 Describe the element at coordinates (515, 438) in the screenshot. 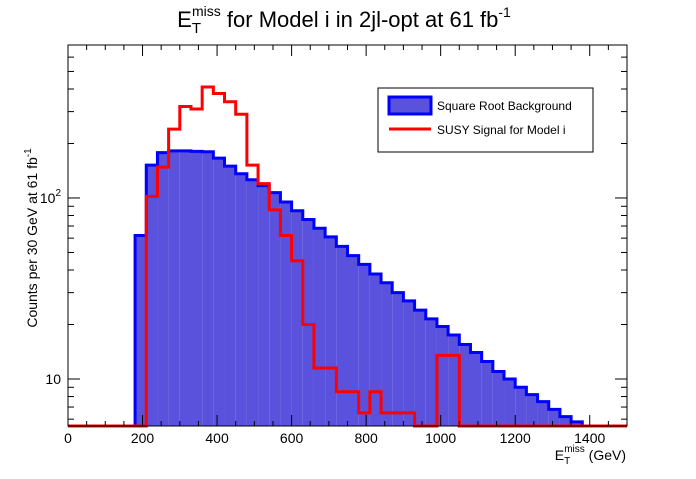

I see `x-tick-label: 1200` at that location.